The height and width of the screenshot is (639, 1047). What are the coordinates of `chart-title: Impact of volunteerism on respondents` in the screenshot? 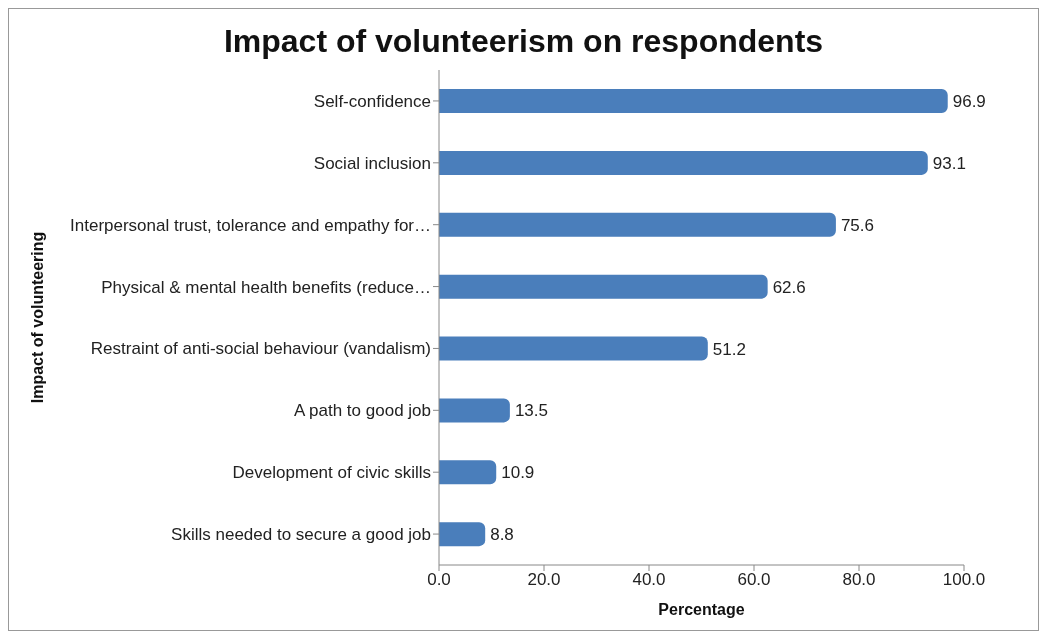 It's located at (523, 41).